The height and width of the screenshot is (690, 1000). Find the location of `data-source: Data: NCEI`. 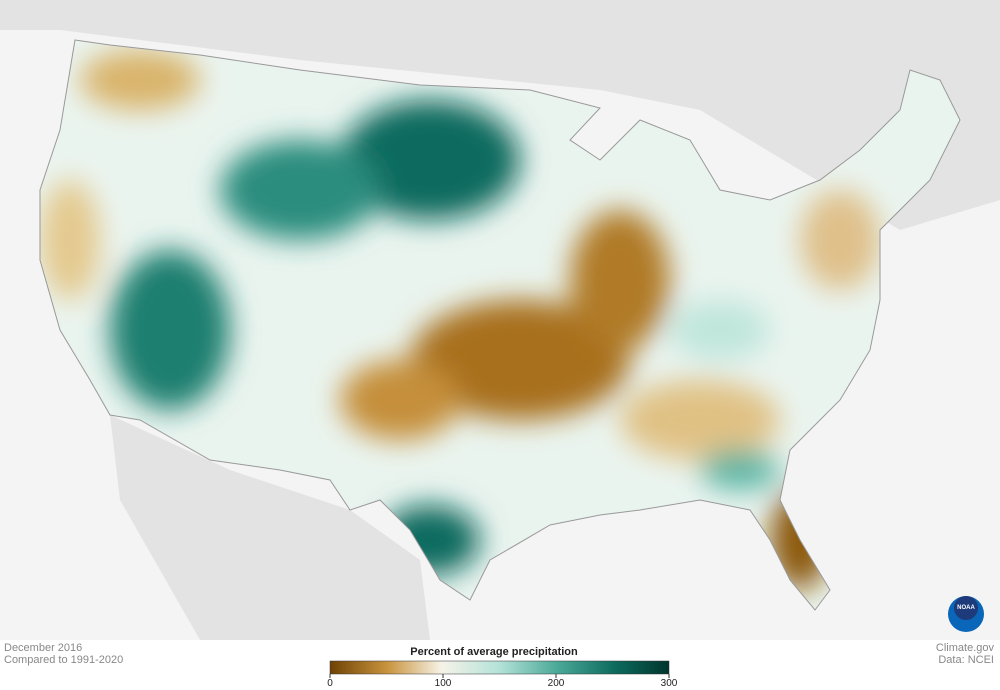

data-source: Data: NCEI is located at coordinates (966, 660).